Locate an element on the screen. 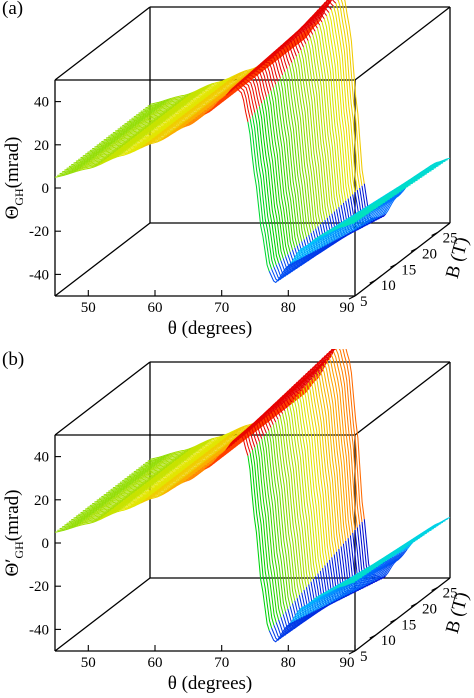  y-tick-label: 20 is located at coordinates (41, 146).